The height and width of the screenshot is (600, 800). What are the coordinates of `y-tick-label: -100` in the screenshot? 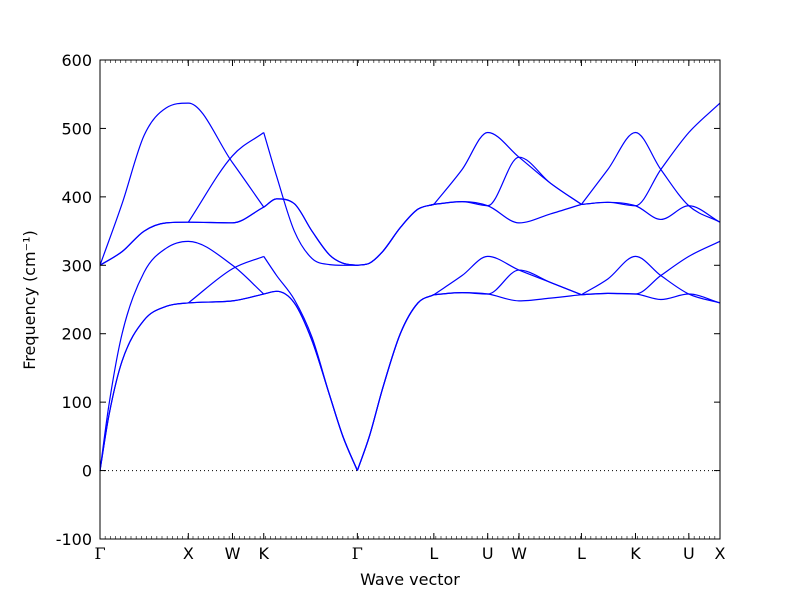 It's located at (74, 539).